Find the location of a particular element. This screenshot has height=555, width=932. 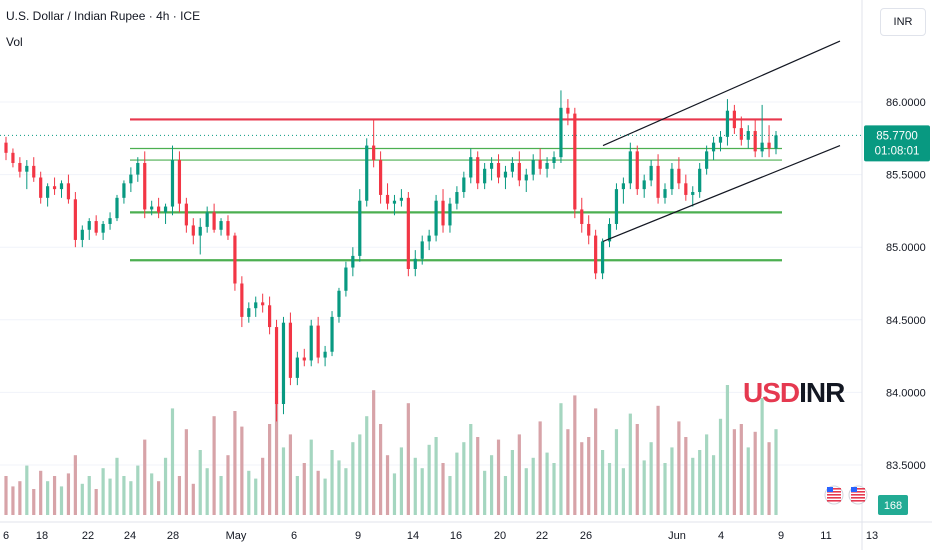

time-tick-label: 18 is located at coordinates (42, 536).